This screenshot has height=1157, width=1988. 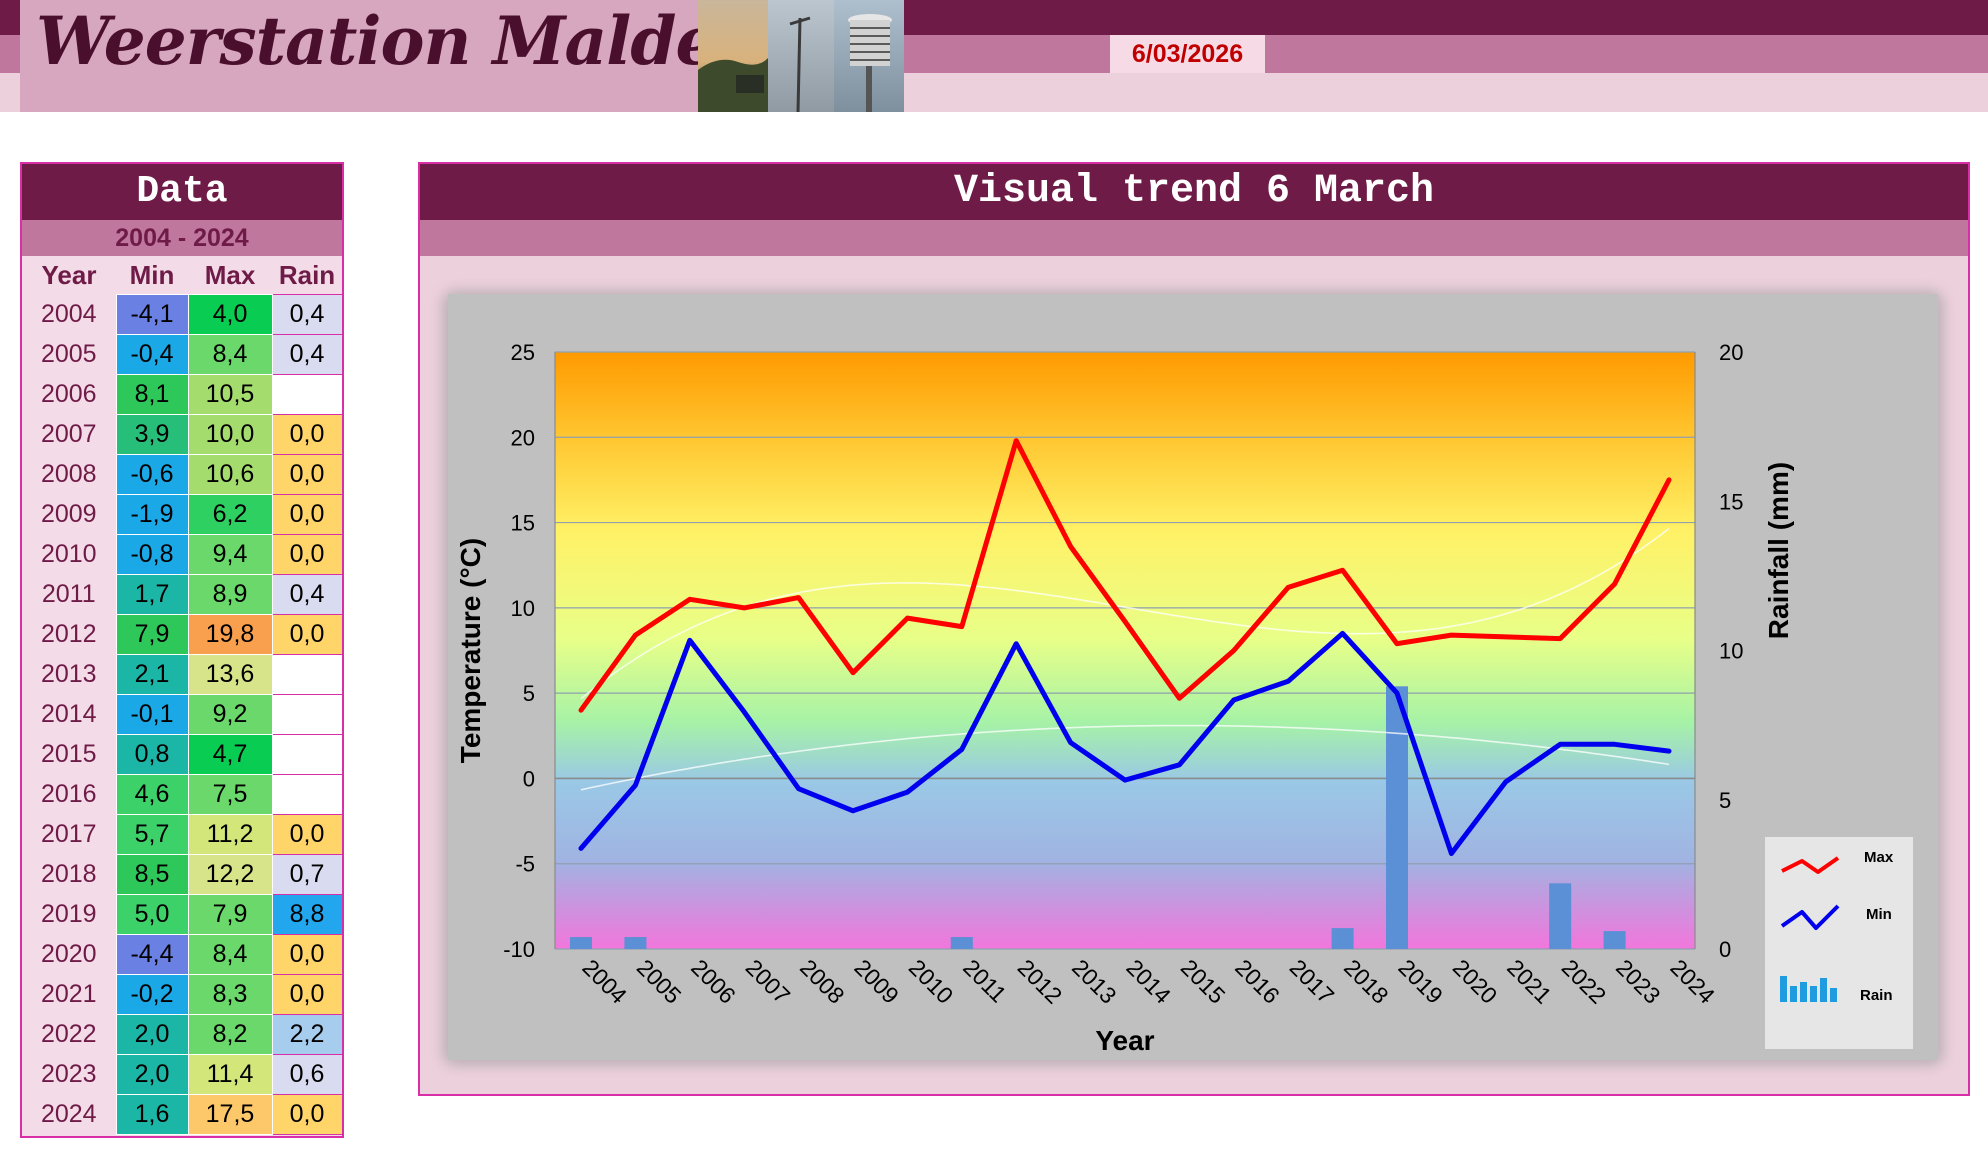 I want to click on max-temp-cell: 10,5, so click(x=230, y=394).